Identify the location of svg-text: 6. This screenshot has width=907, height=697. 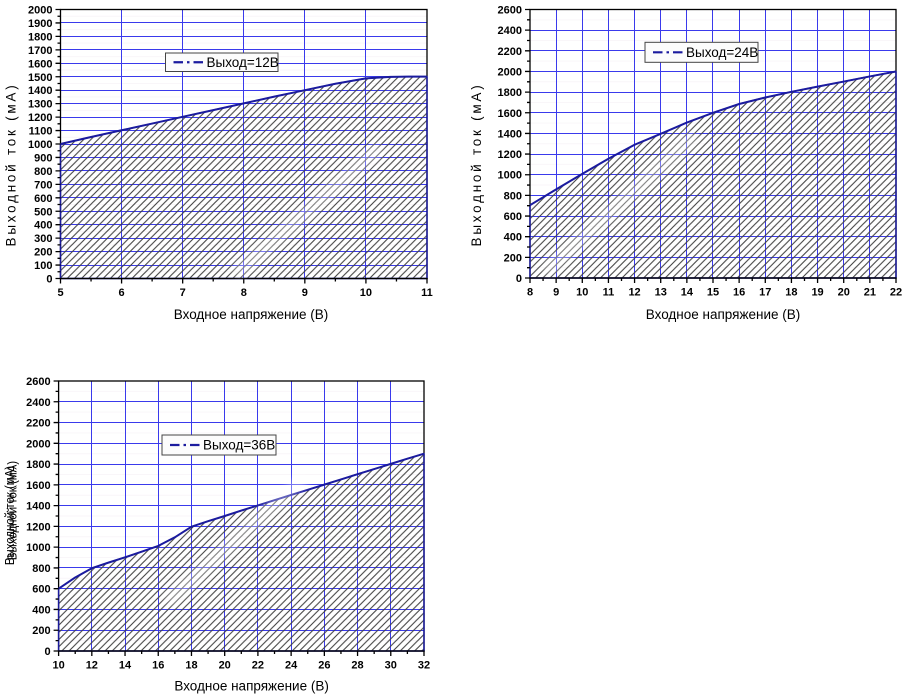
(122, 293).